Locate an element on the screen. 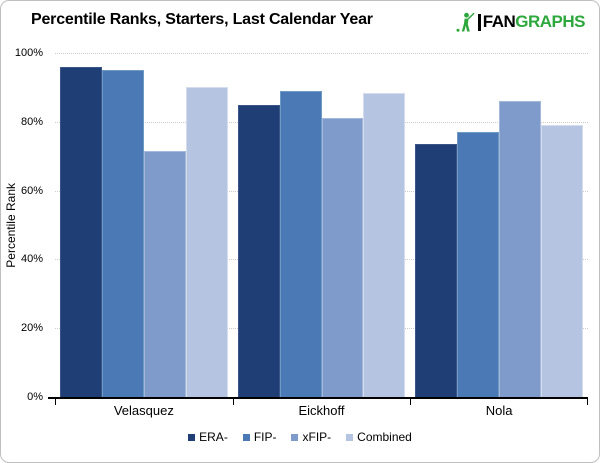 This screenshot has height=463, width=600. bar-nola-xfip is located at coordinates (520, 249).